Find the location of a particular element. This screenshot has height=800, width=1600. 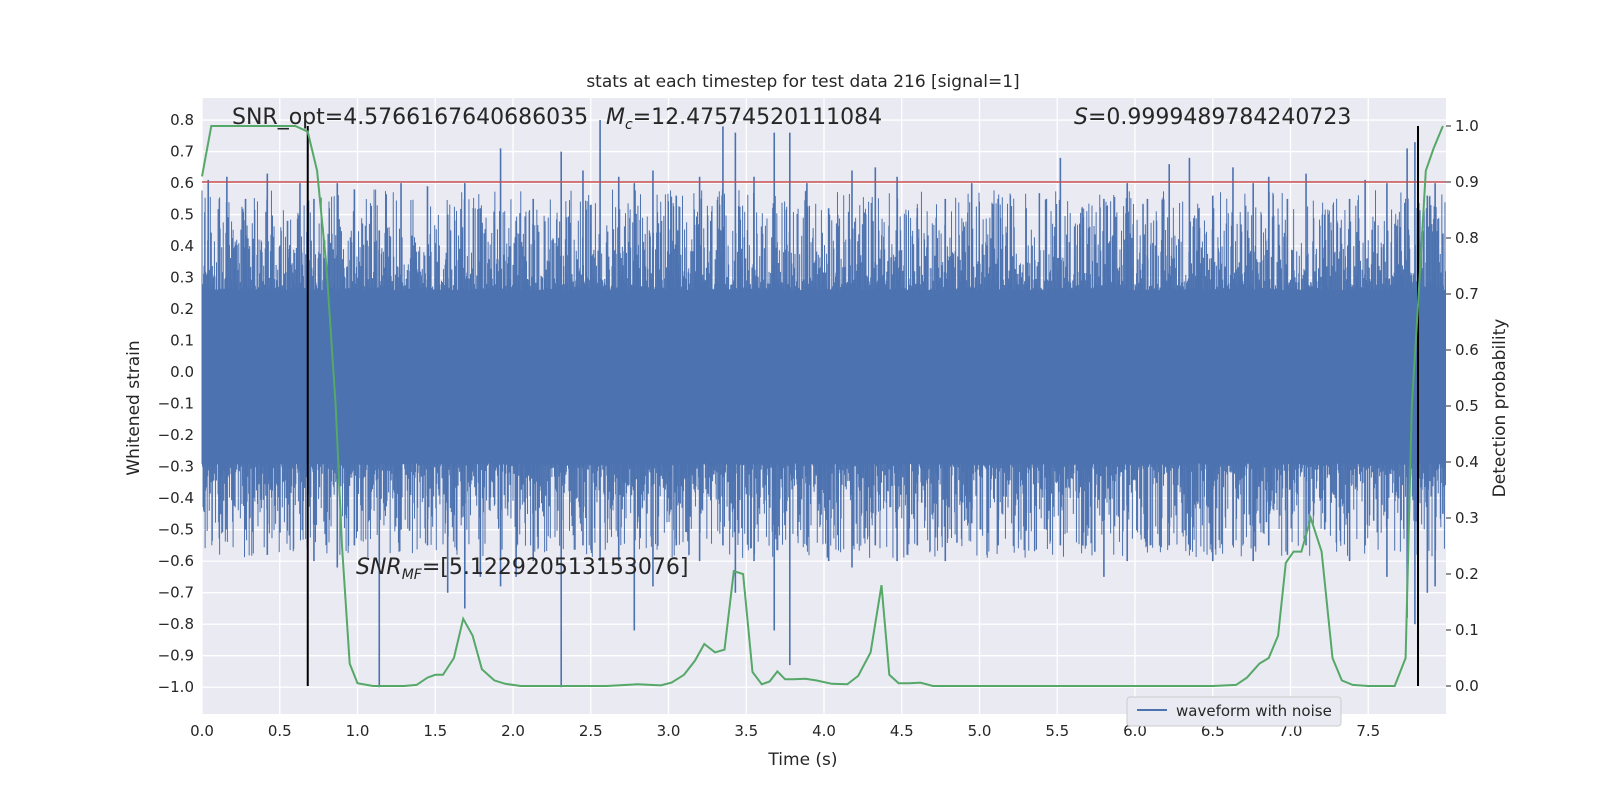

y-tick-label-right: 0.1 is located at coordinates (1467, 630).